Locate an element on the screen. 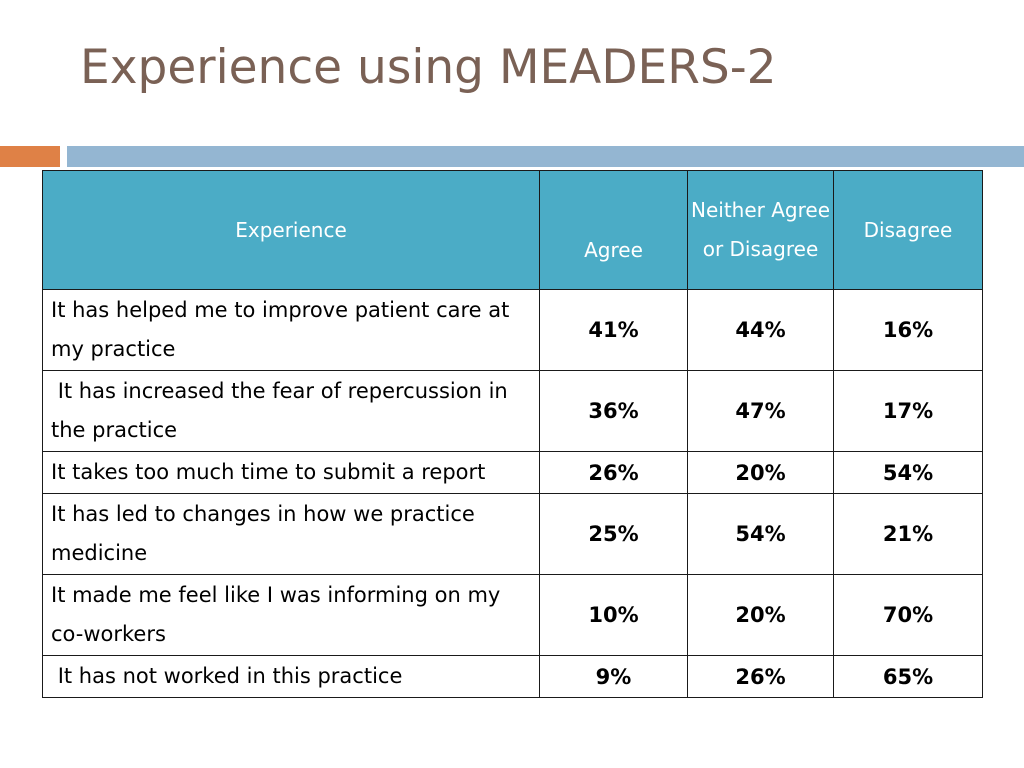 This screenshot has width=1024, height=768. neither-cell: 44% is located at coordinates (760, 330).